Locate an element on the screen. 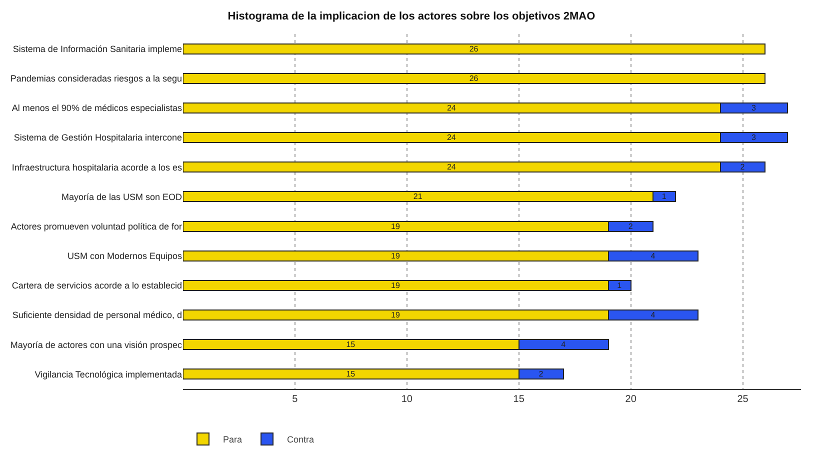 The width and height of the screenshot is (823, 463). x-tick-label: 20 is located at coordinates (631, 399).